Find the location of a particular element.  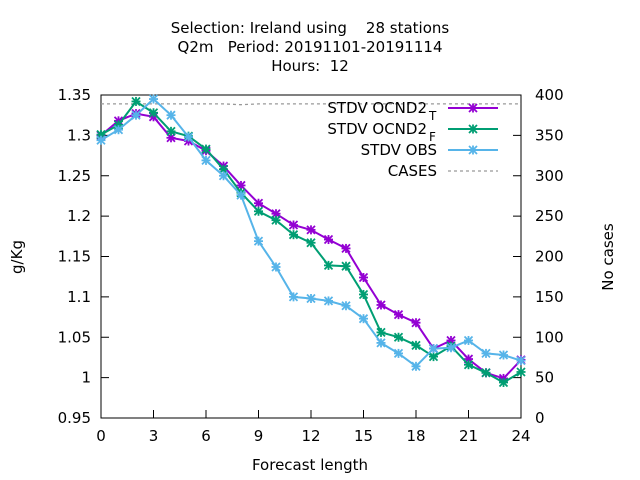

y-tick-label: 1.2 is located at coordinates (79, 216).